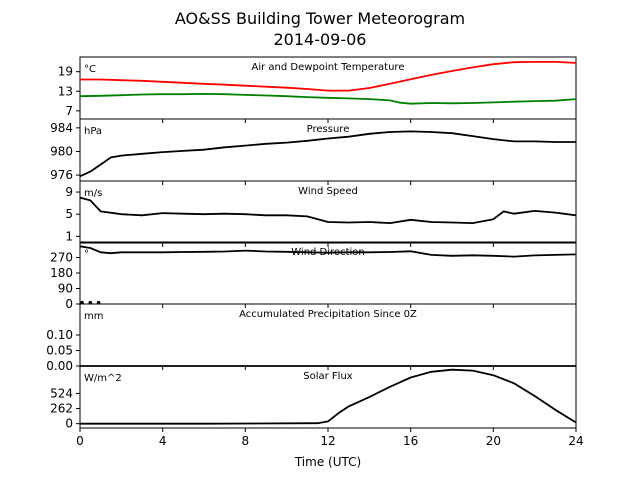 The width and height of the screenshot is (640, 480). What do you see at coordinates (69, 214) in the screenshot?
I see `y-tick-label: 5` at bounding box center [69, 214].